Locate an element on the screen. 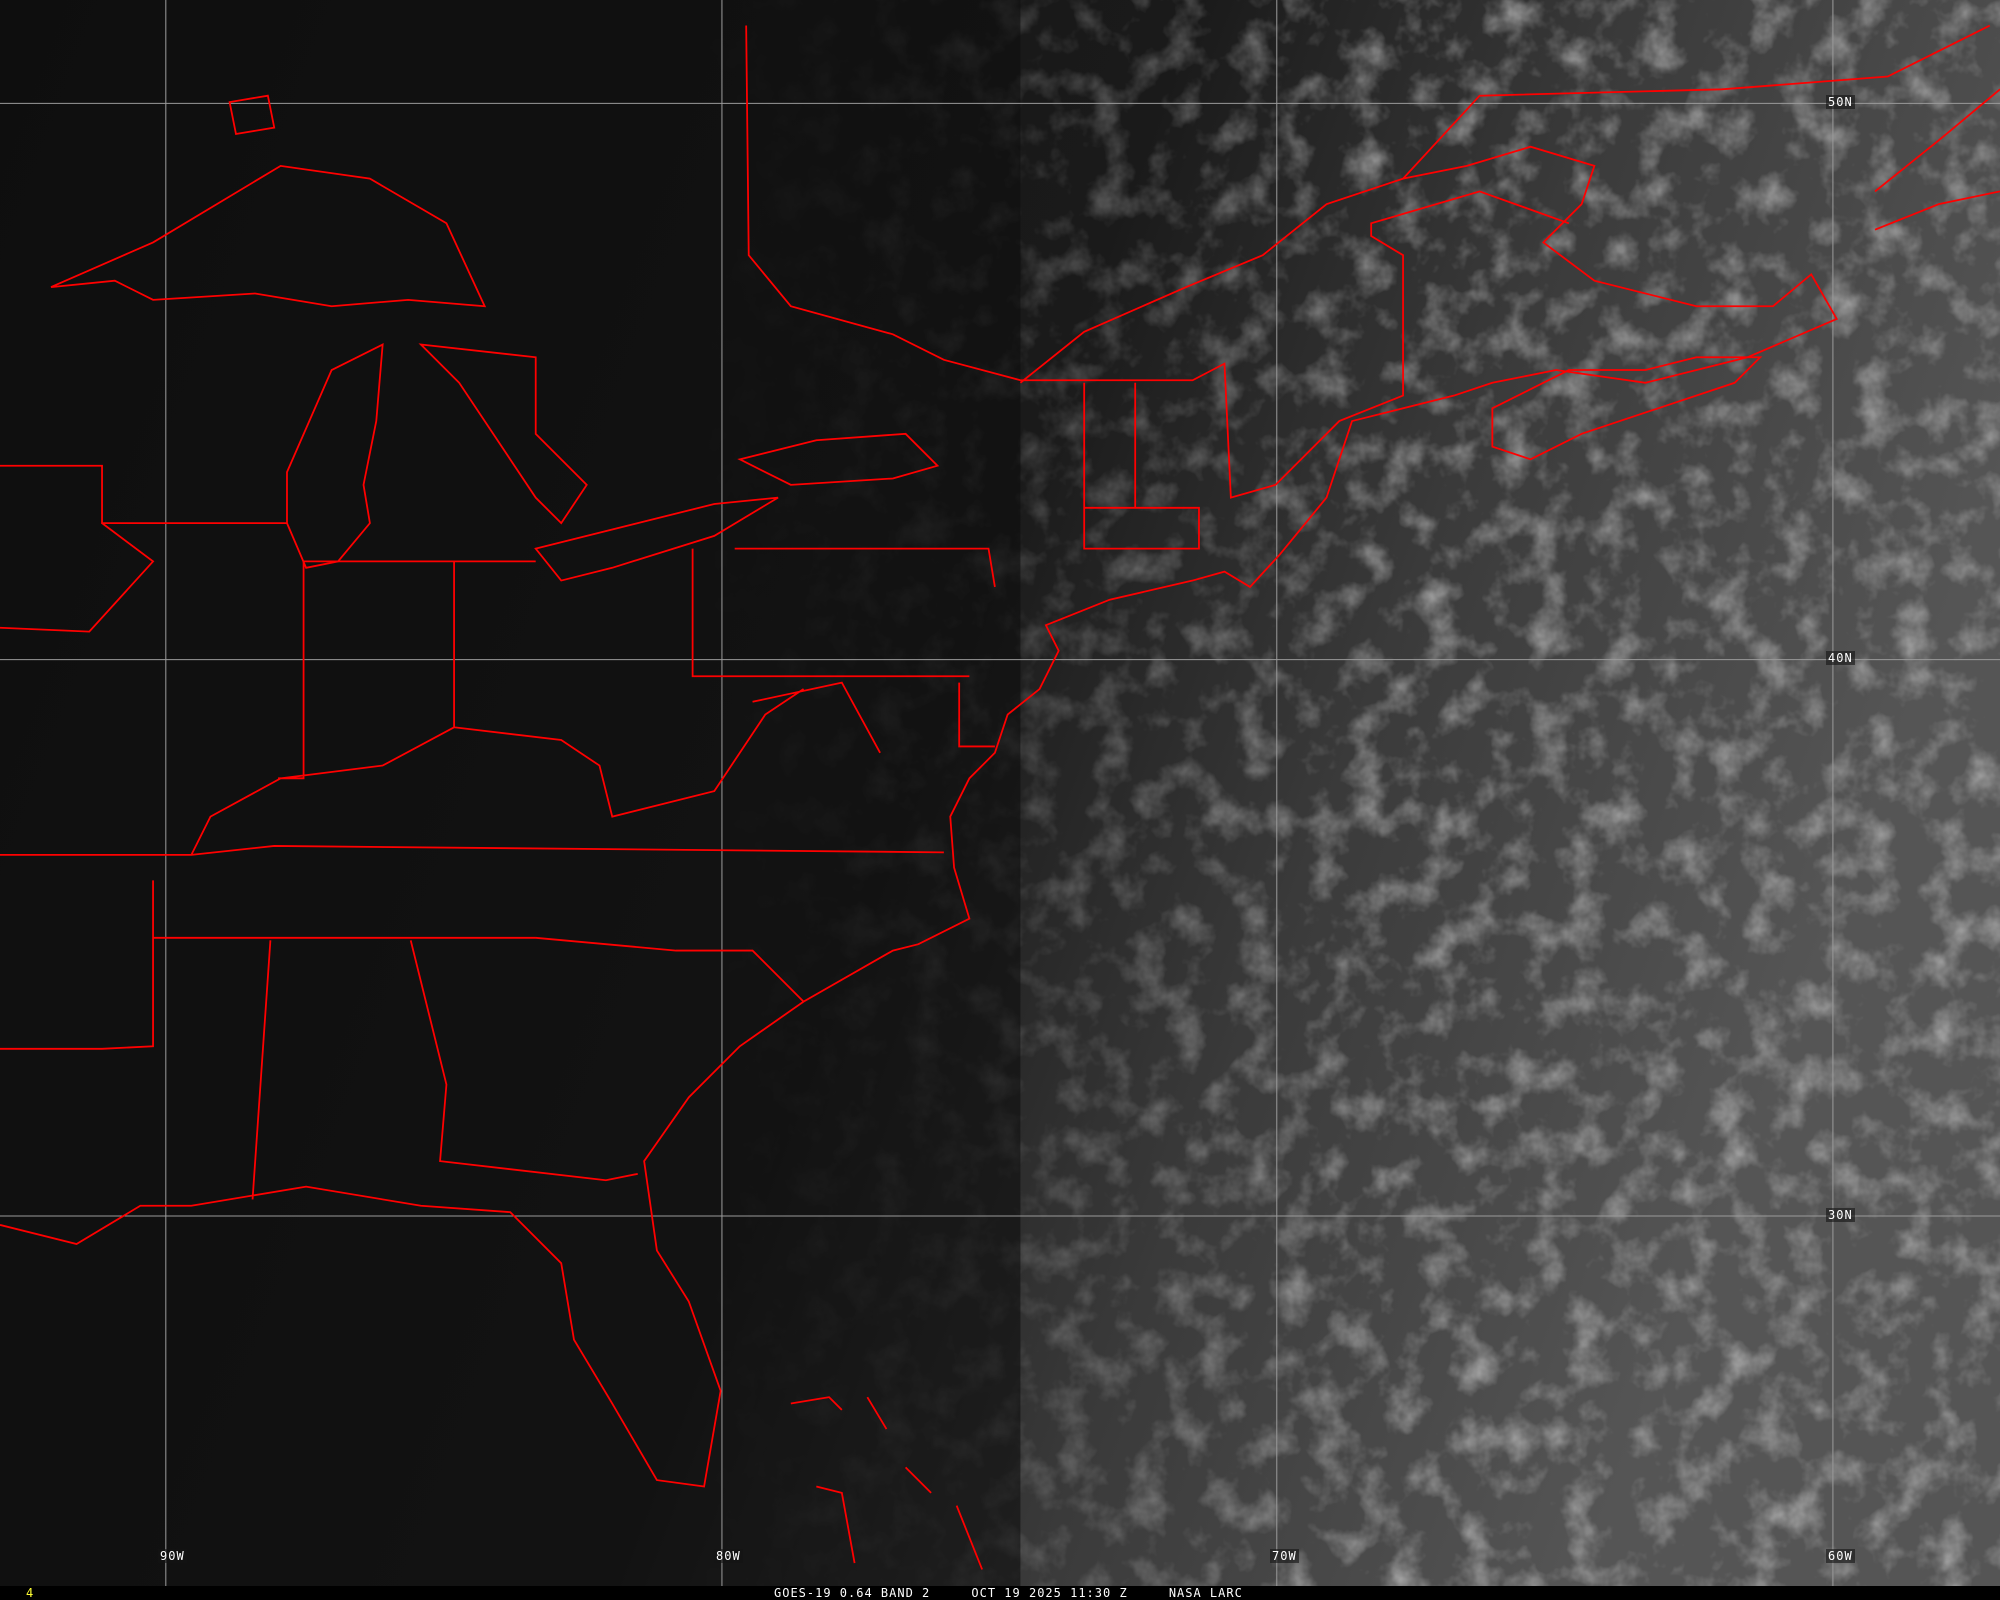 The image size is (2000, 1600). lake-ontario is located at coordinates (838, 459).